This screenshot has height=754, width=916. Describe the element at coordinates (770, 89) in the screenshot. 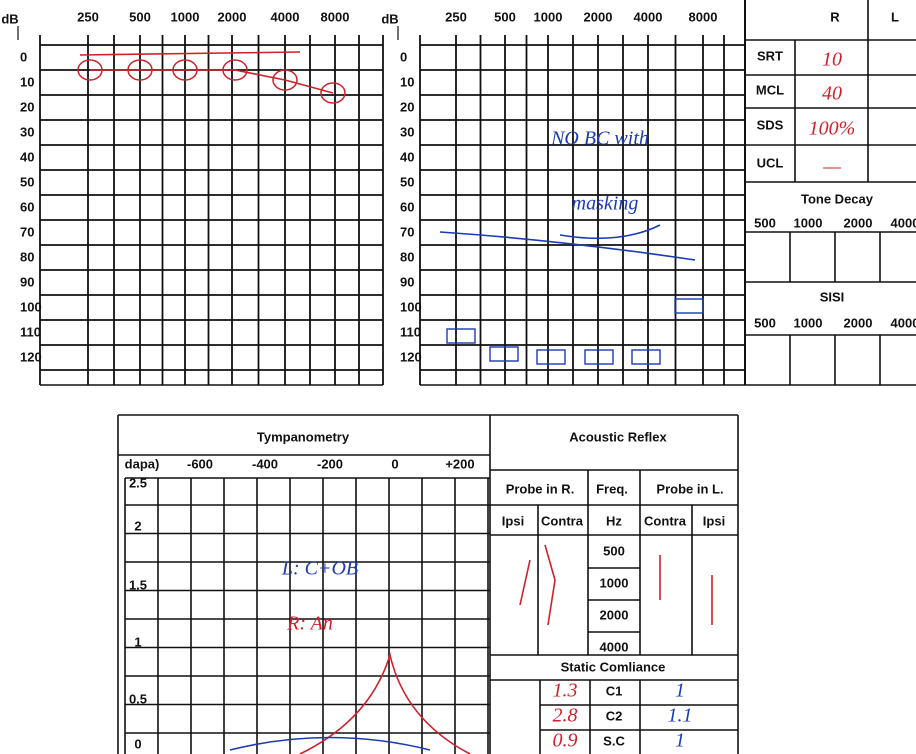

I see `row-label: MCL` at that location.